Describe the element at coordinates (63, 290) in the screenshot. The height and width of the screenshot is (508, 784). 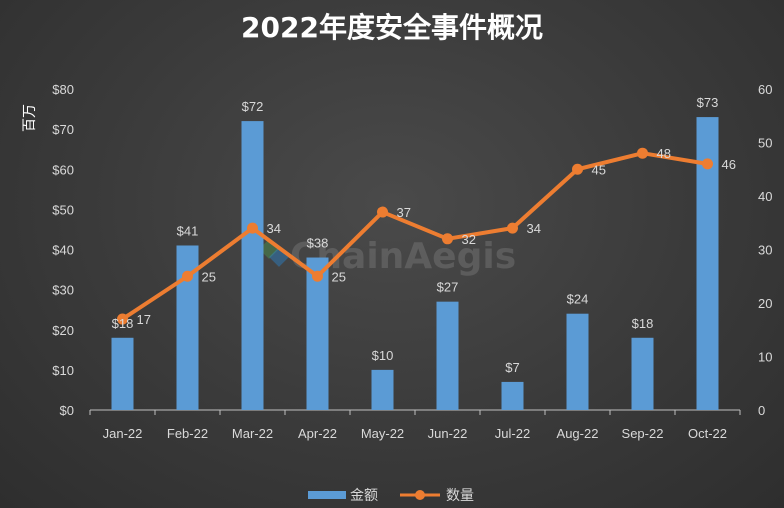
I see `y-left-tick-label: $30` at that location.